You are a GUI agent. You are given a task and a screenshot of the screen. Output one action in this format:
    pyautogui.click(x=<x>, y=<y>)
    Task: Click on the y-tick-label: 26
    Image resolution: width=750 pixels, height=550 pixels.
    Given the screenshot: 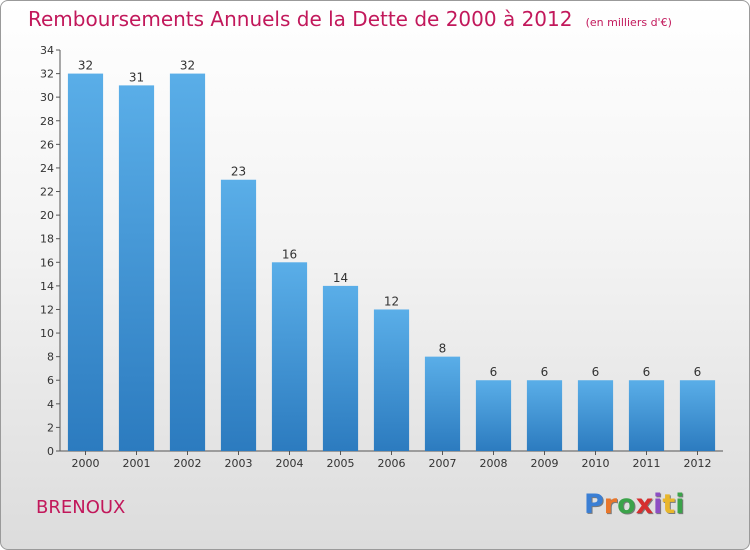 What is the action you would take?
    pyautogui.click(x=47, y=144)
    